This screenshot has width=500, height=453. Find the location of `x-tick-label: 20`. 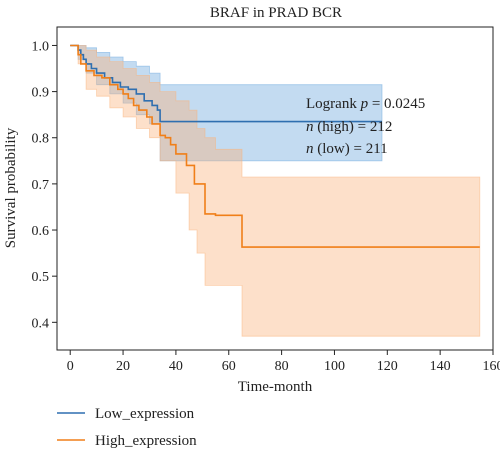

x-tick-label: 20 is located at coordinates (123, 366).